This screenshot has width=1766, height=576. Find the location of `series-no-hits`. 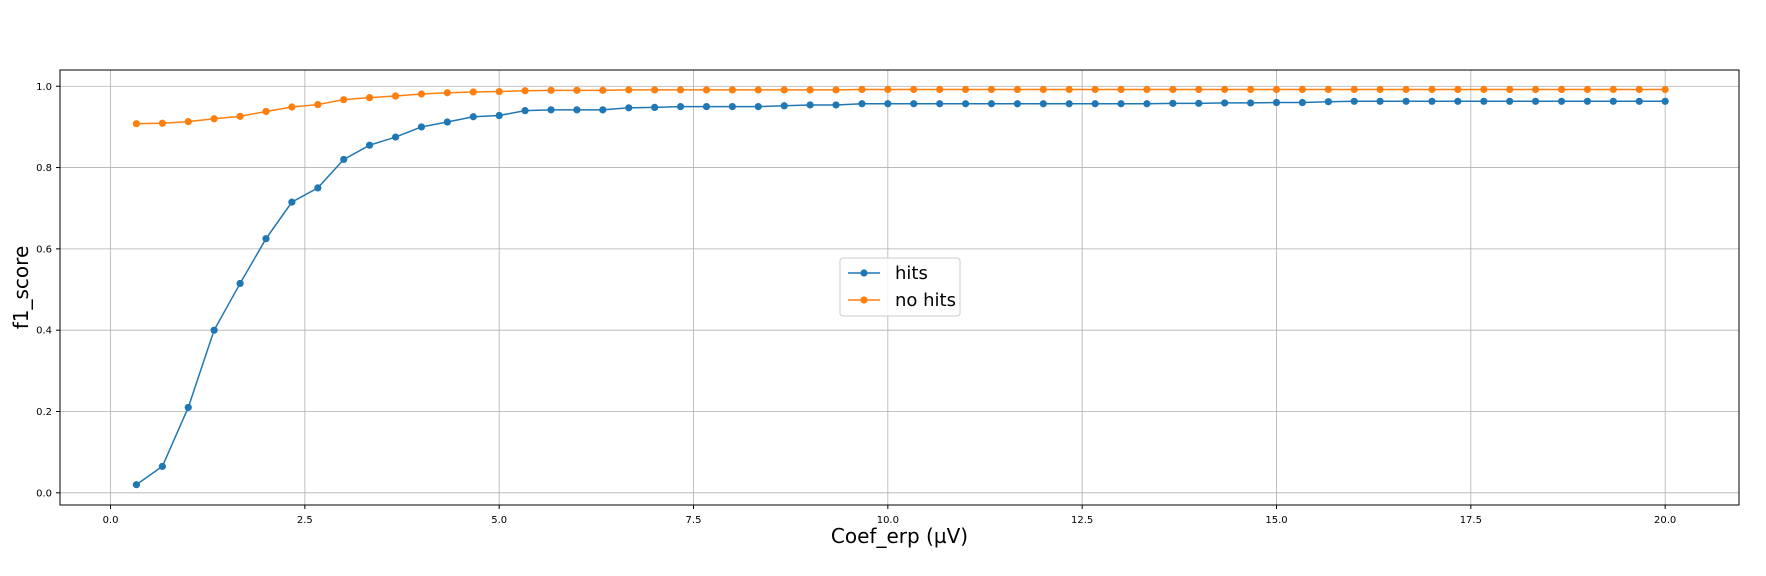

series-no-hits is located at coordinates (900, 106).